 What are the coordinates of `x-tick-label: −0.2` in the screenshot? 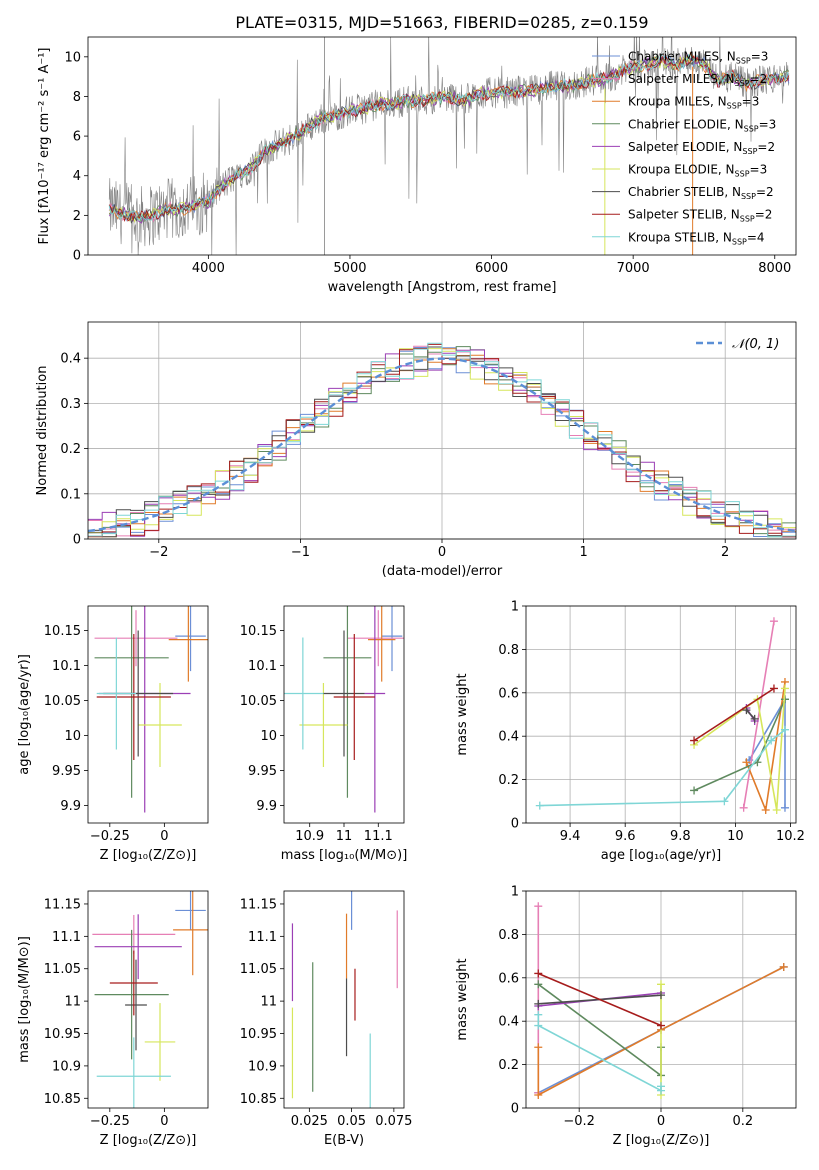 It's located at (579, 1121).